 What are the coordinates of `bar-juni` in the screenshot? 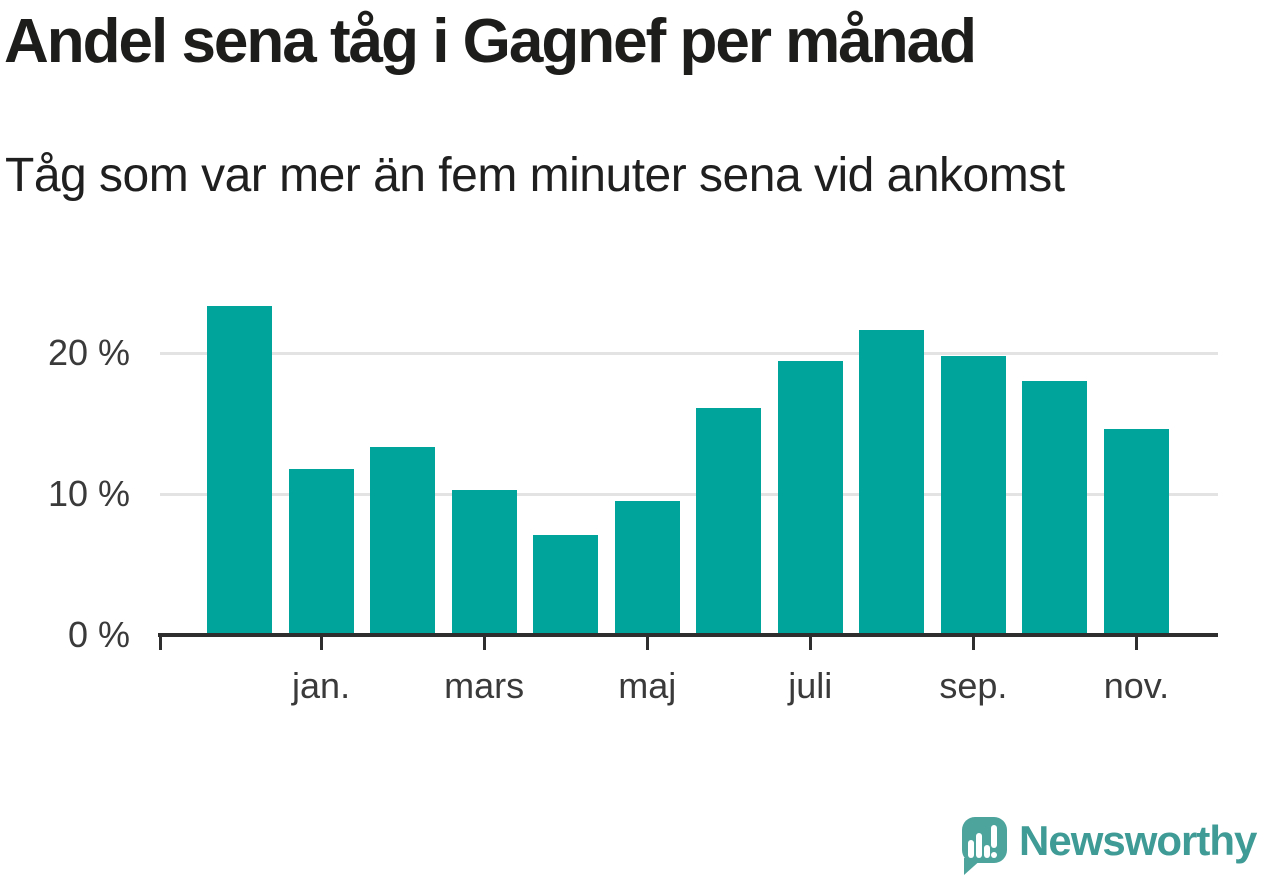 It's located at (729, 521).